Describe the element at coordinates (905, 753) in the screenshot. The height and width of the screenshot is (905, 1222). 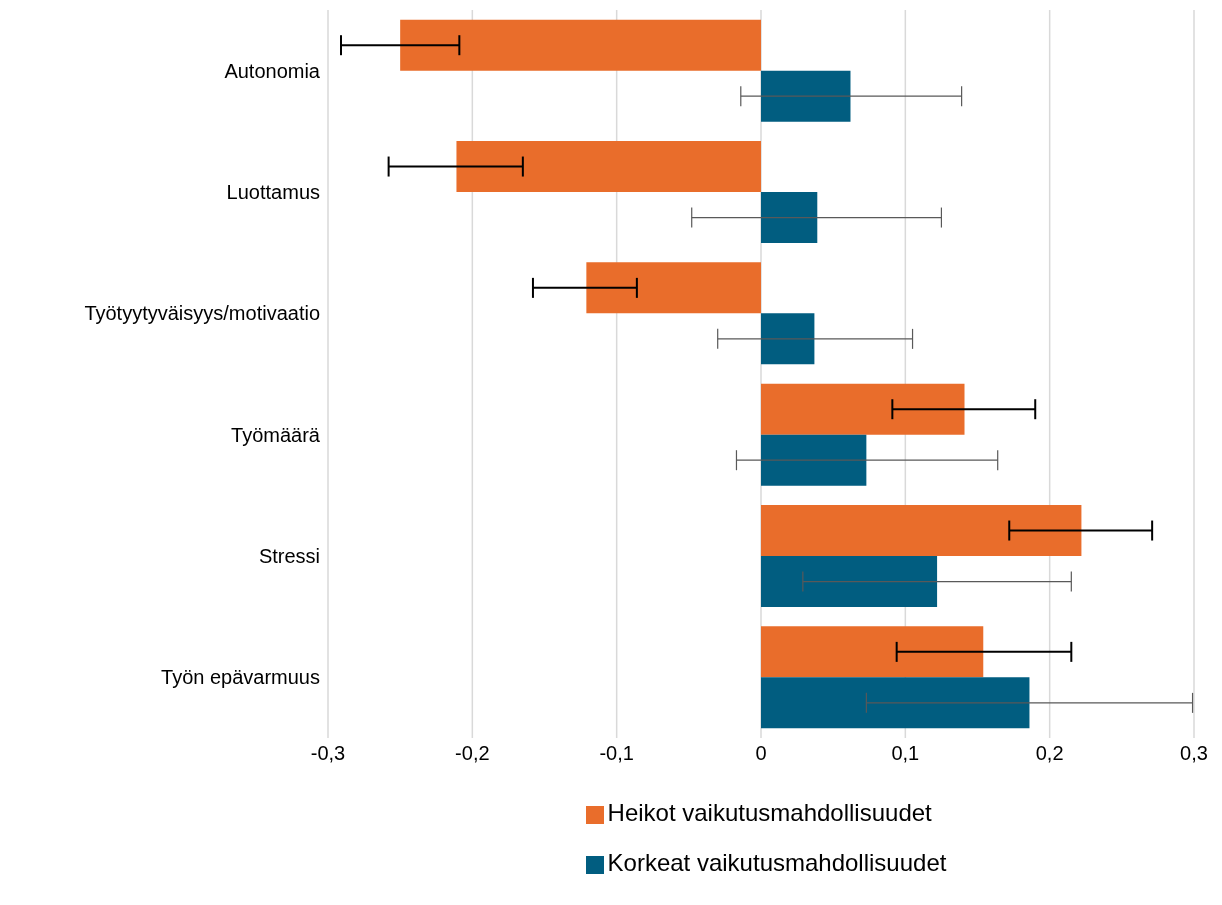
I see `x-tick-label: 0,1` at that location.